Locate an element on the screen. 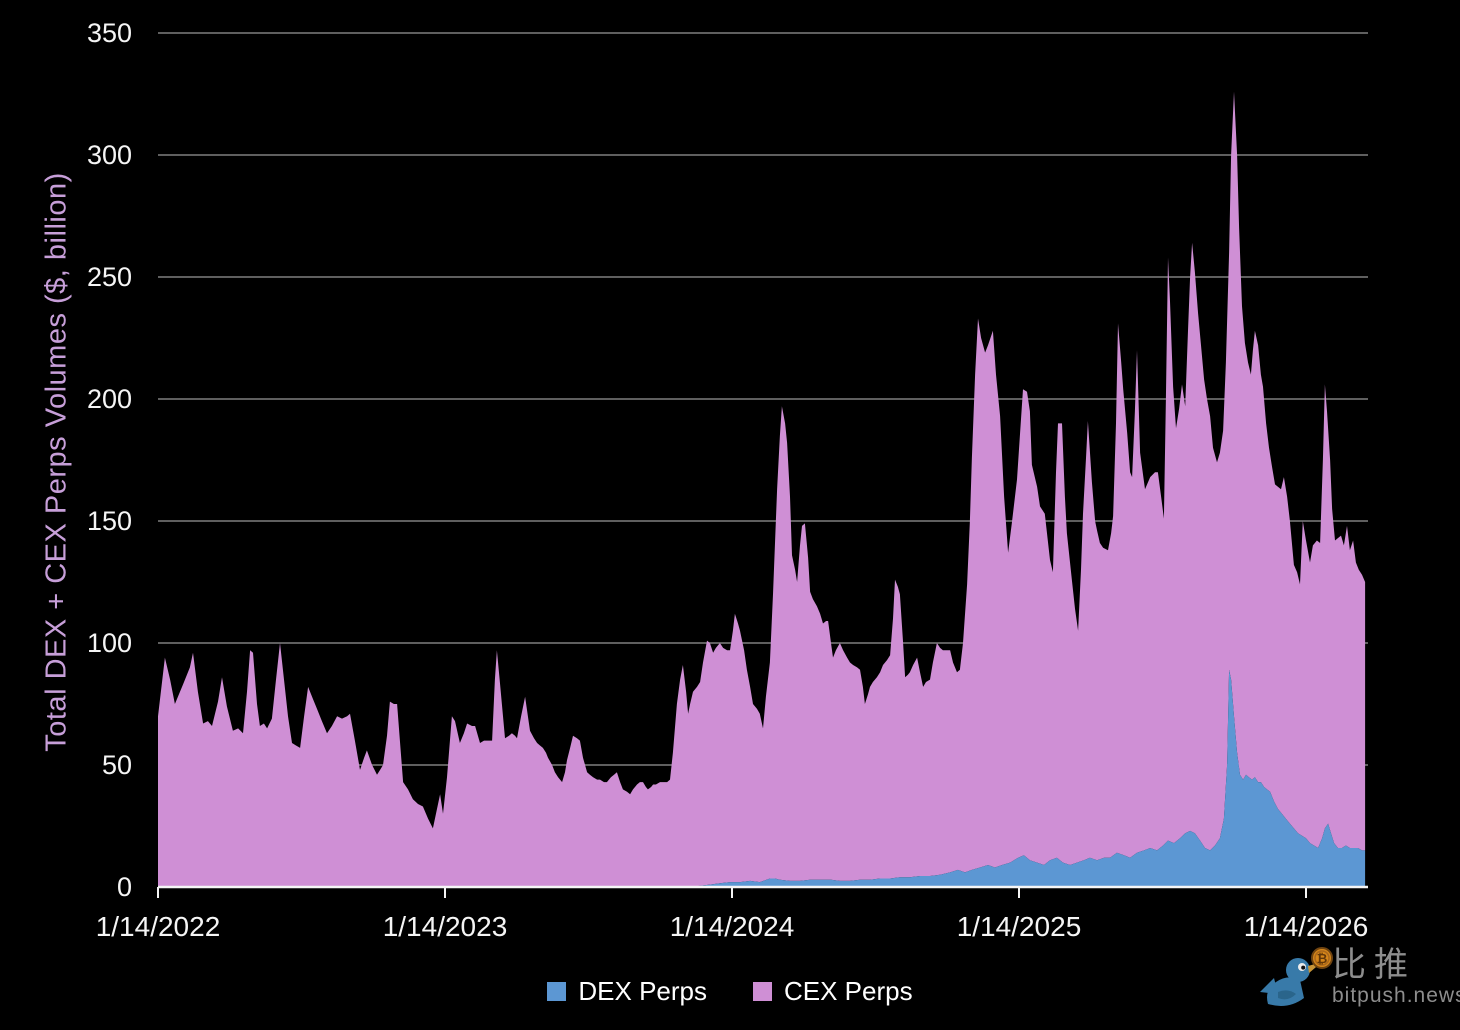 Image resolution: width=1460 pixels, height=1030 pixels. axes is located at coordinates (762, 891).